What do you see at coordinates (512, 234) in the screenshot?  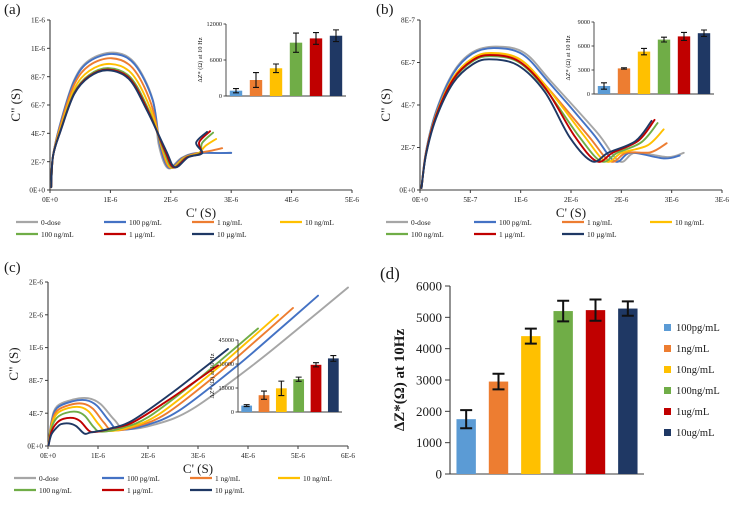 I see `legend-label: 1 µg/mL` at bounding box center [512, 234].